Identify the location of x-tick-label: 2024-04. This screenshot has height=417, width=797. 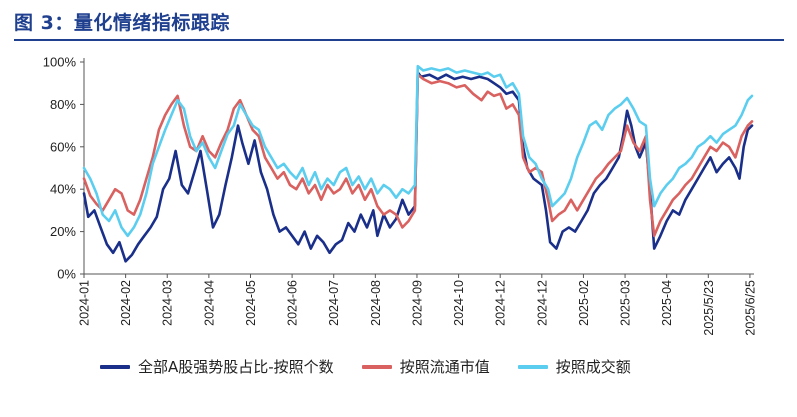
(209, 303).